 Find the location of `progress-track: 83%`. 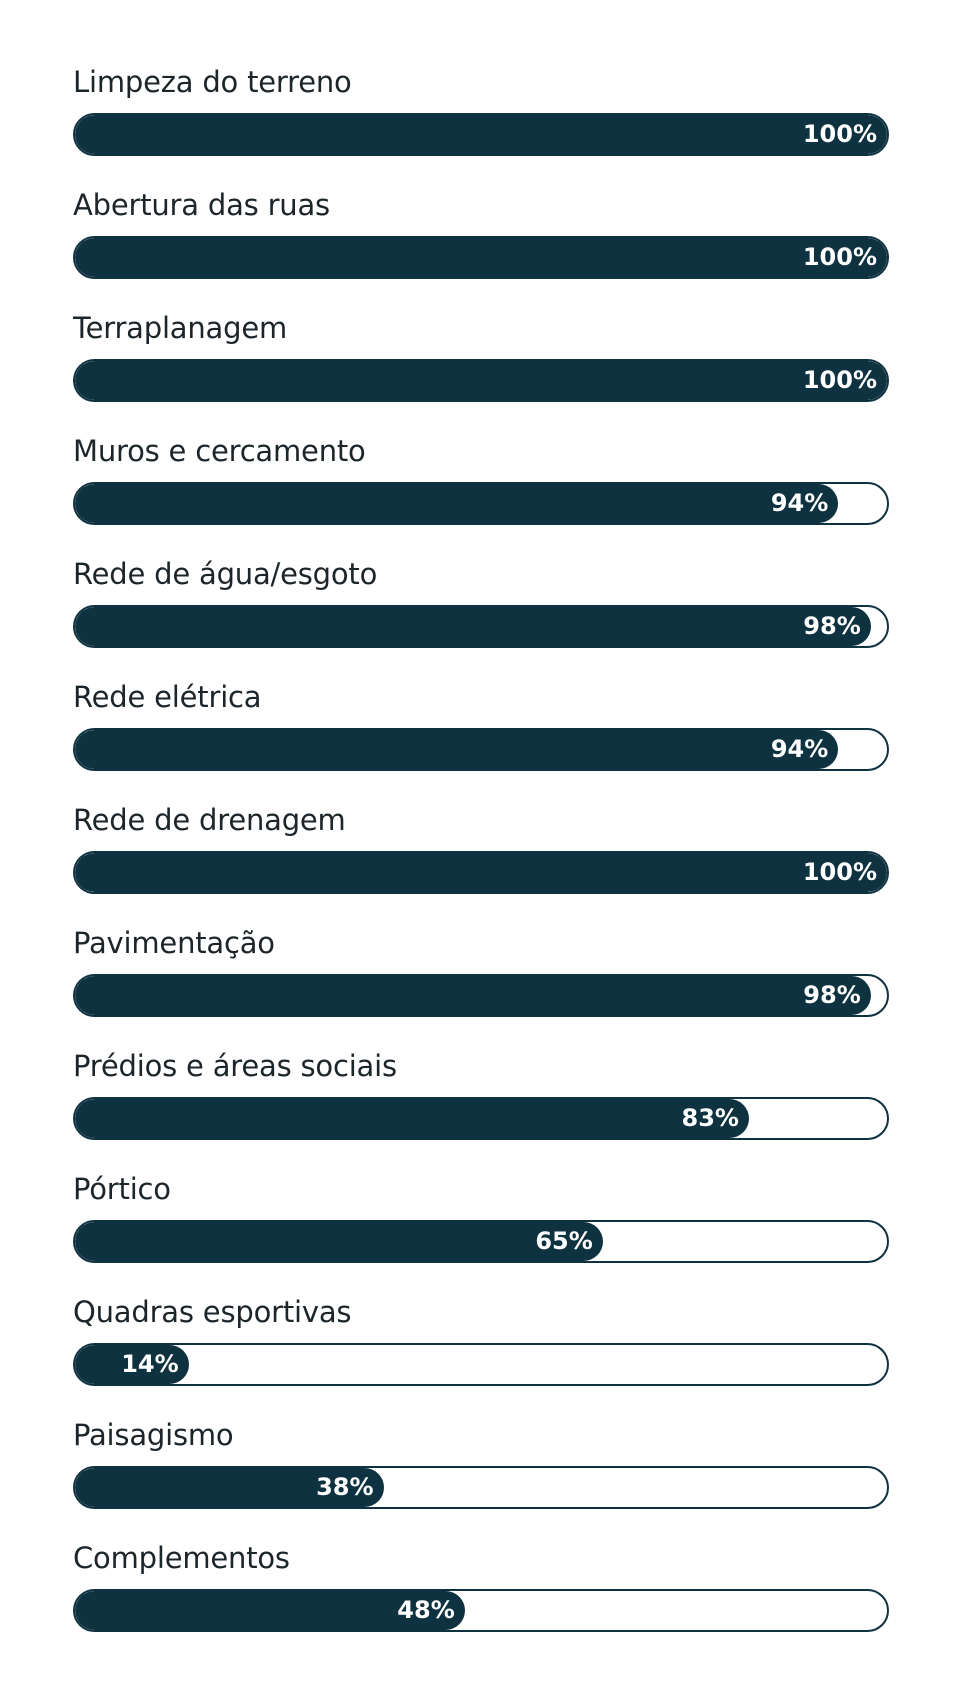

progress-track: 83% is located at coordinates (481, 1118).